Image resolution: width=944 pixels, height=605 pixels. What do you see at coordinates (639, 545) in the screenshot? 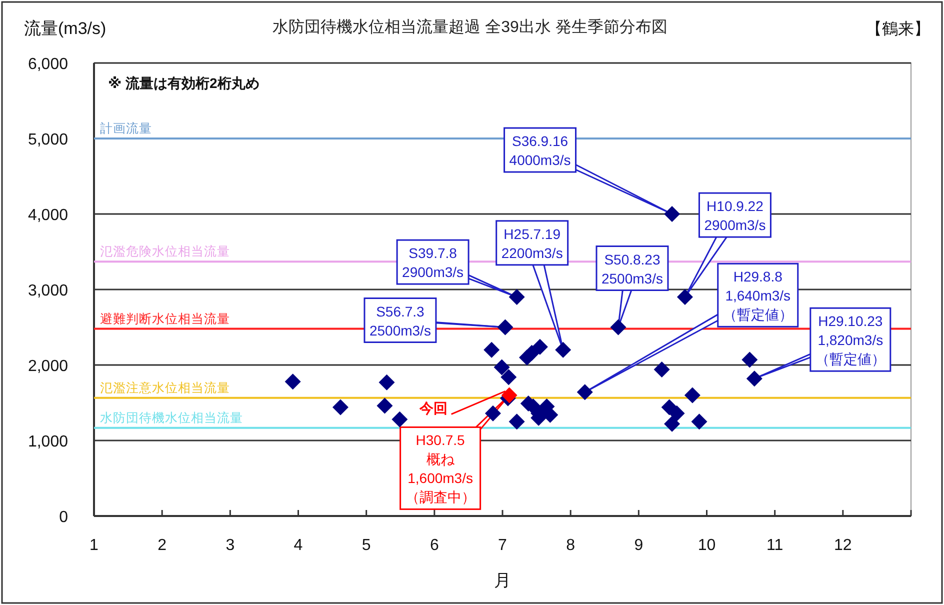
I see `x-tick-label: 9` at bounding box center [639, 545].